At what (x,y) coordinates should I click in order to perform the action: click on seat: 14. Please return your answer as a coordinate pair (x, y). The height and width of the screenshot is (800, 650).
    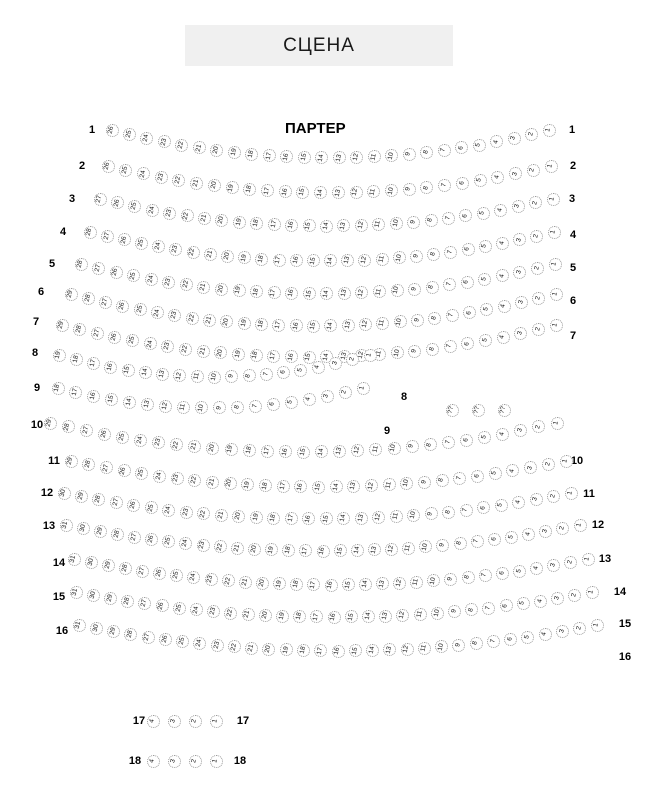
    Looking at the image, I should click on (336, 487).